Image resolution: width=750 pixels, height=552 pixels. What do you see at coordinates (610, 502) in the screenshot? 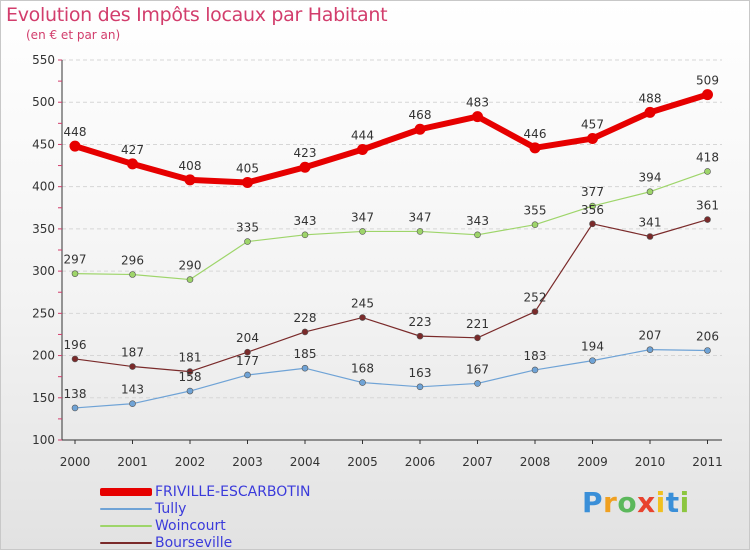
I see `logo-letter: r` at bounding box center [610, 502].